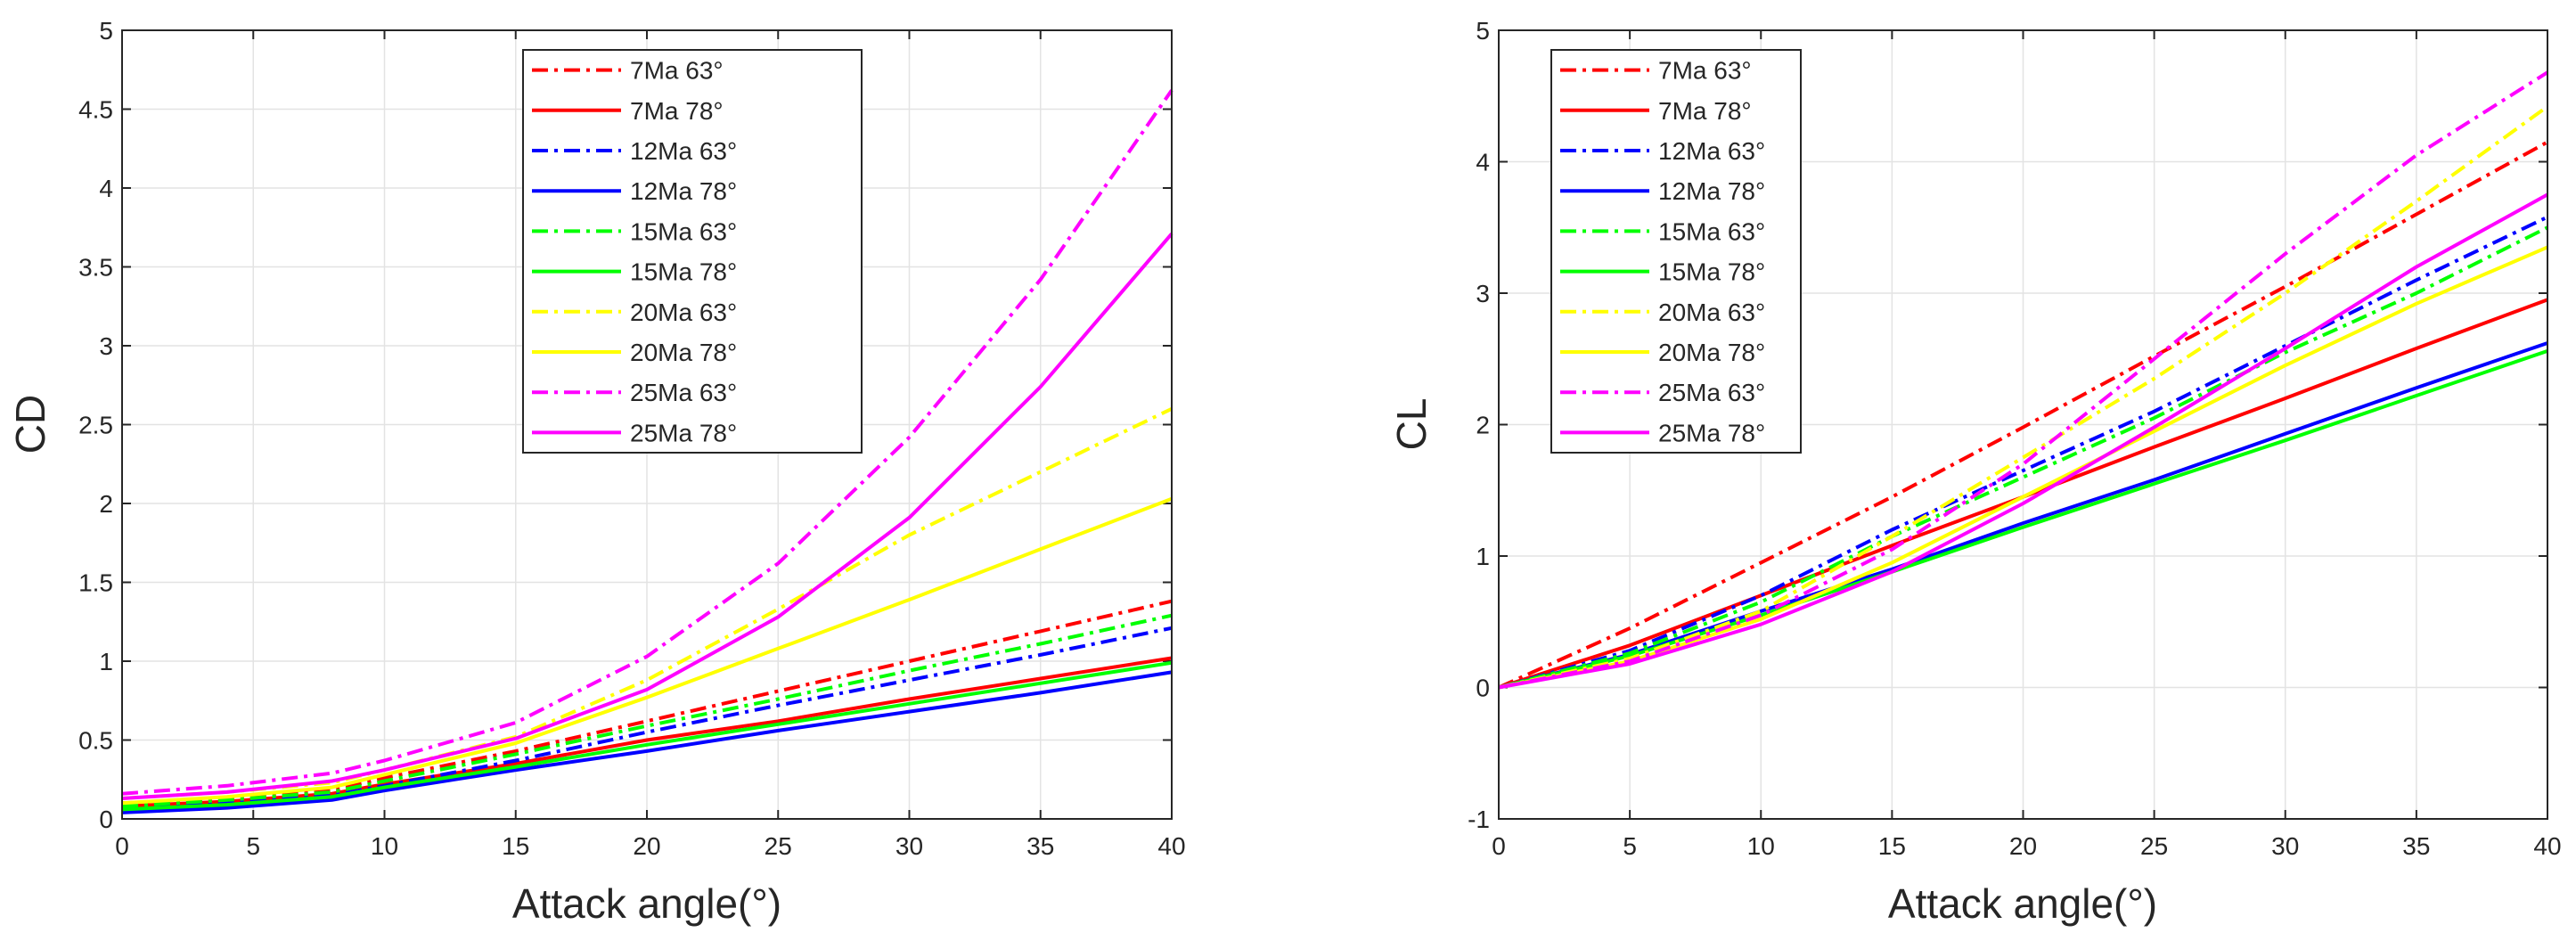  Describe the element at coordinates (1483, 425) in the screenshot. I see `cl-y-tick-label: 2` at that location.